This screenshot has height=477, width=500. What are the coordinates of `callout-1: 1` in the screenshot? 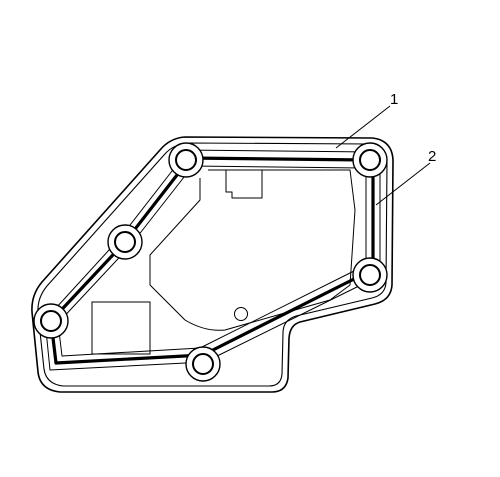 It's located at (394, 99).